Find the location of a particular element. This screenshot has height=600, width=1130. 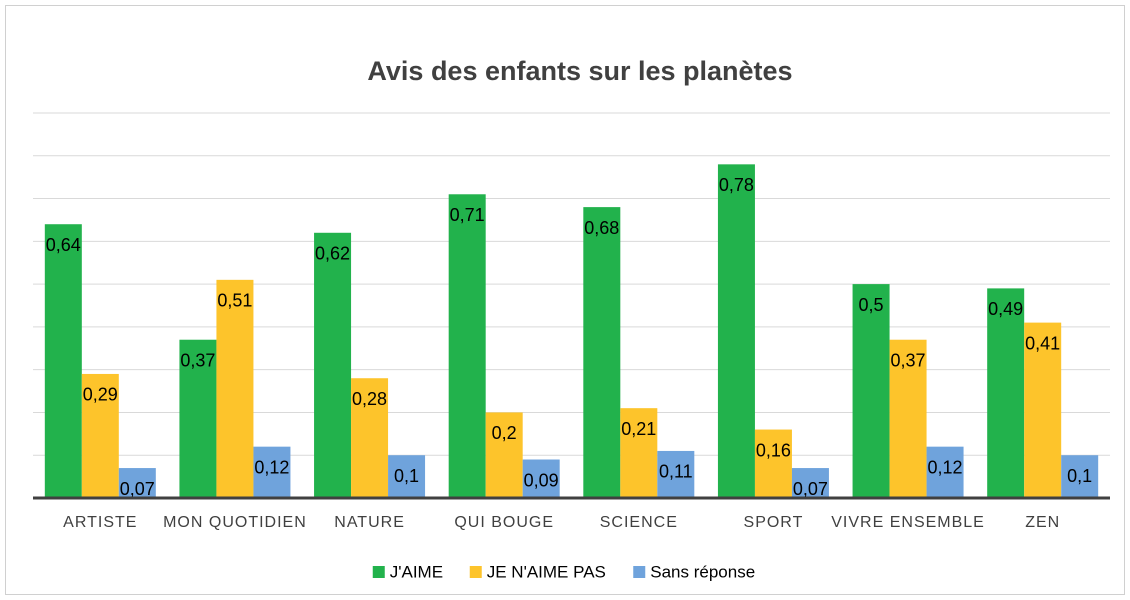

data-label: 0,41 is located at coordinates (1042, 343).